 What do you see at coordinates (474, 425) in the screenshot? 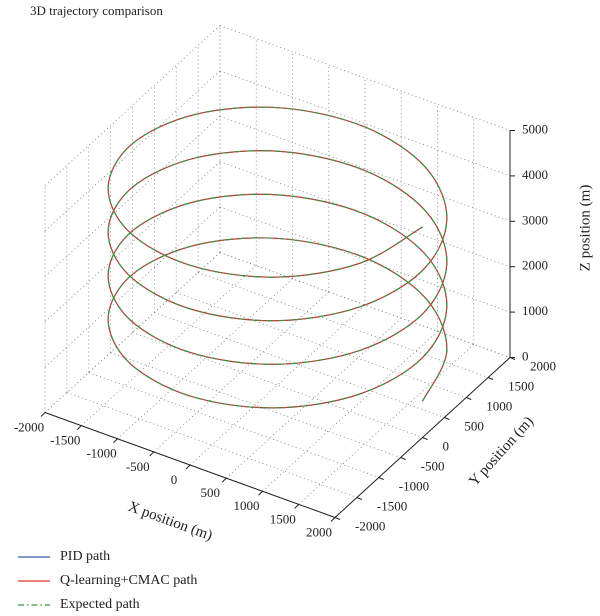
I see `y-tick-label: 500` at bounding box center [474, 425].